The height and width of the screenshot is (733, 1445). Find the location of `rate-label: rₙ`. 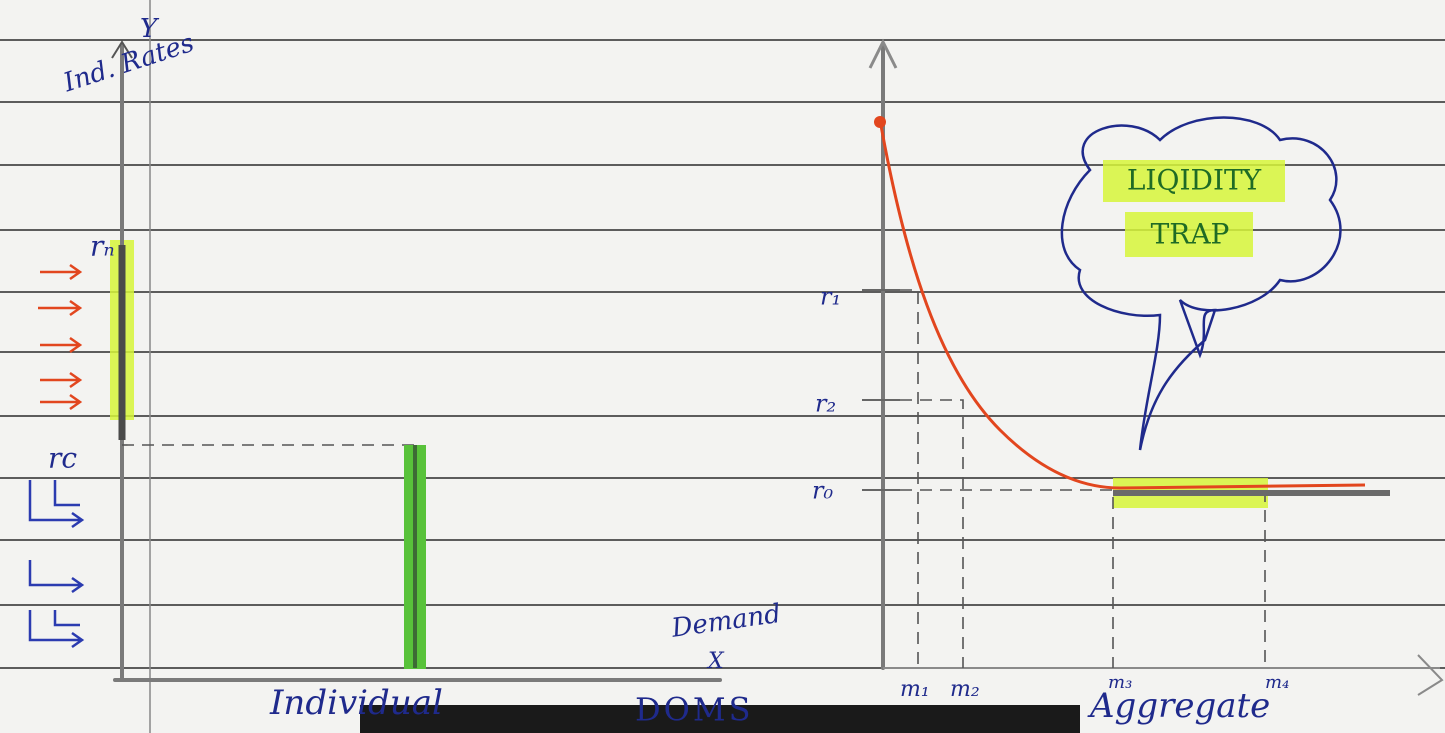

rate-label: rₙ is located at coordinates (102, 246).